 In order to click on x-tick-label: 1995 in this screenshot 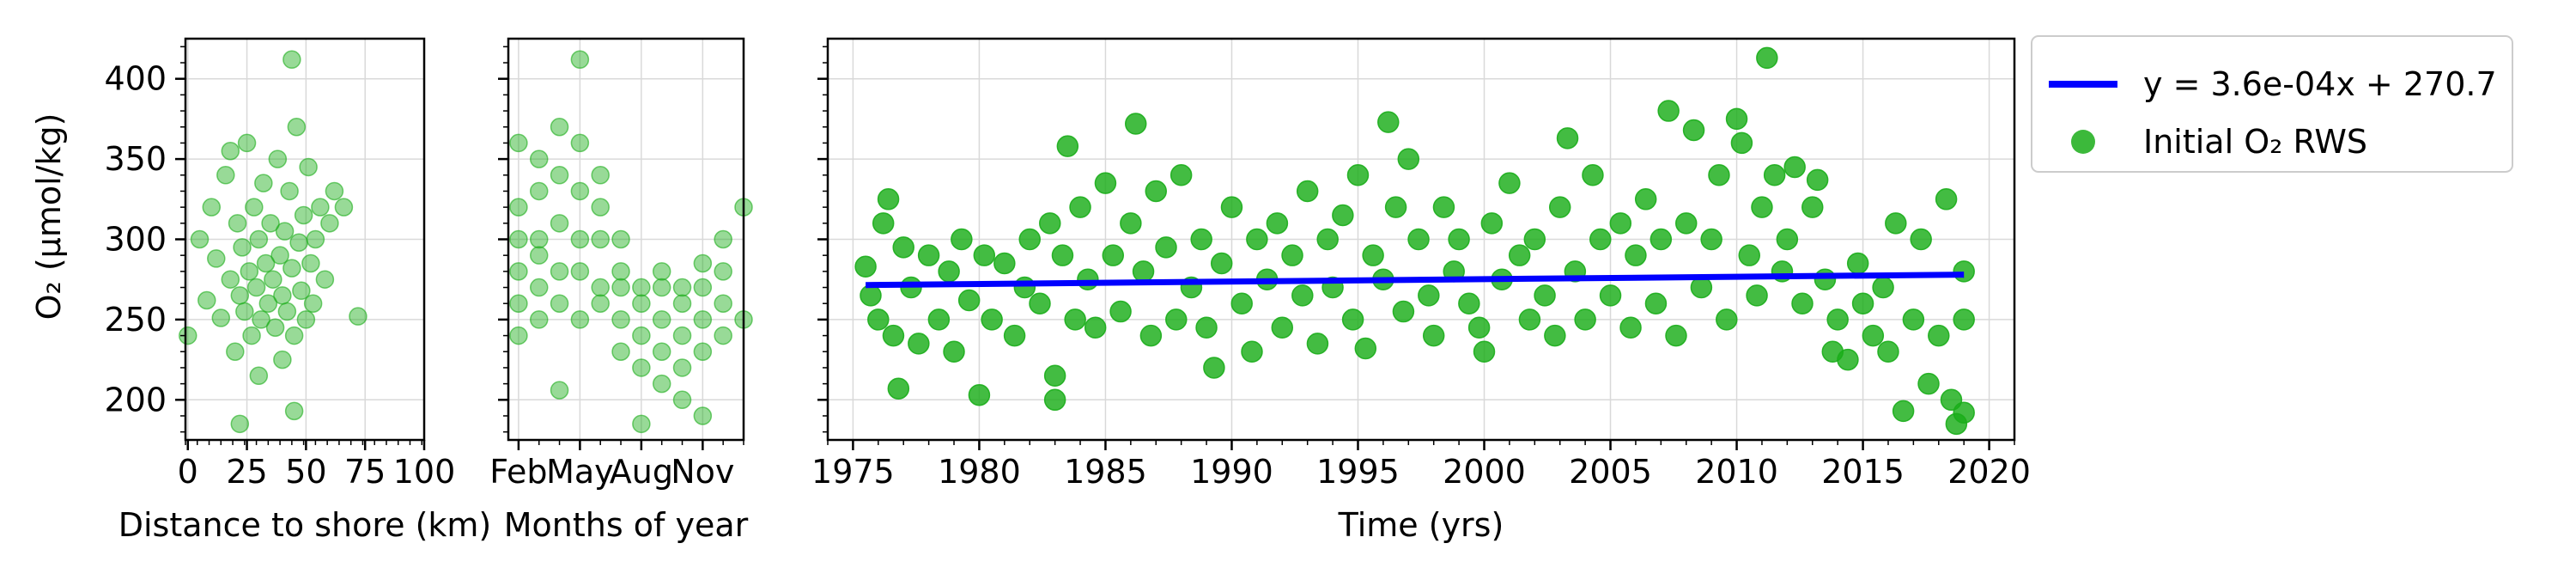, I will do `click(1358, 472)`.